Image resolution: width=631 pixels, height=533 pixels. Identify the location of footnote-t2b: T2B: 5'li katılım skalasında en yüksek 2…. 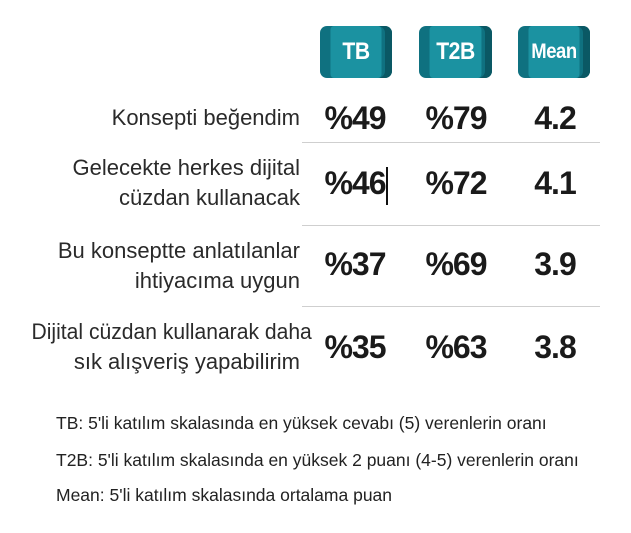
(317, 460).